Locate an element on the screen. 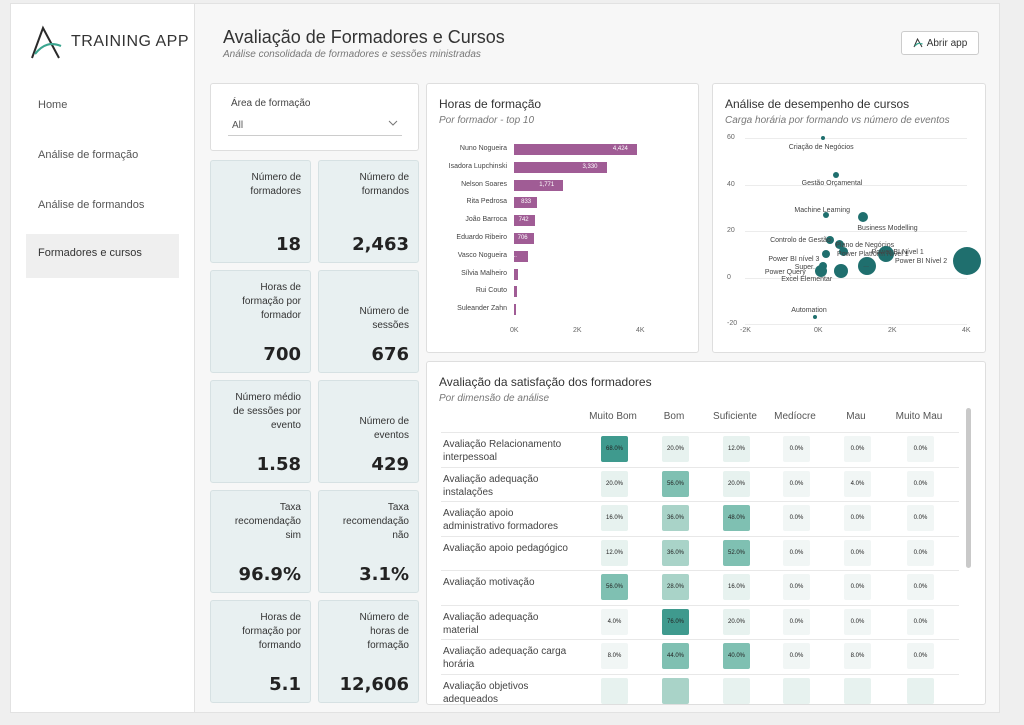 The width and height of the screenshot is (1024, 725). nav-home: Home is located at coordinates (53, 105).